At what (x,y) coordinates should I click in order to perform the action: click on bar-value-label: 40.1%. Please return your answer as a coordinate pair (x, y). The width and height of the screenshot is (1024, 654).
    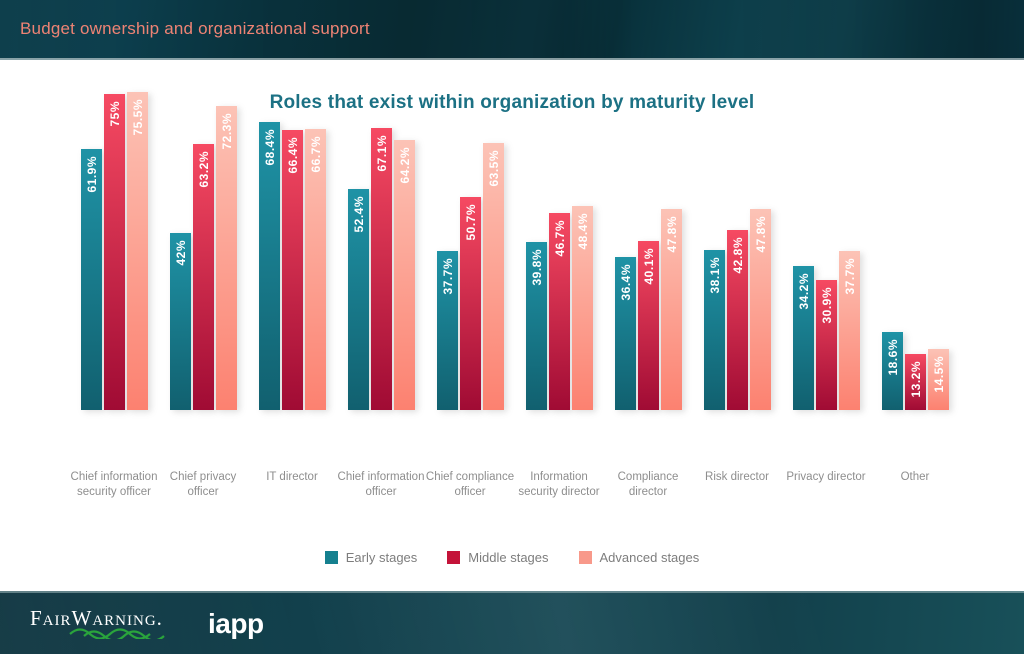
    Looking at the image, I should click on (648, 266).